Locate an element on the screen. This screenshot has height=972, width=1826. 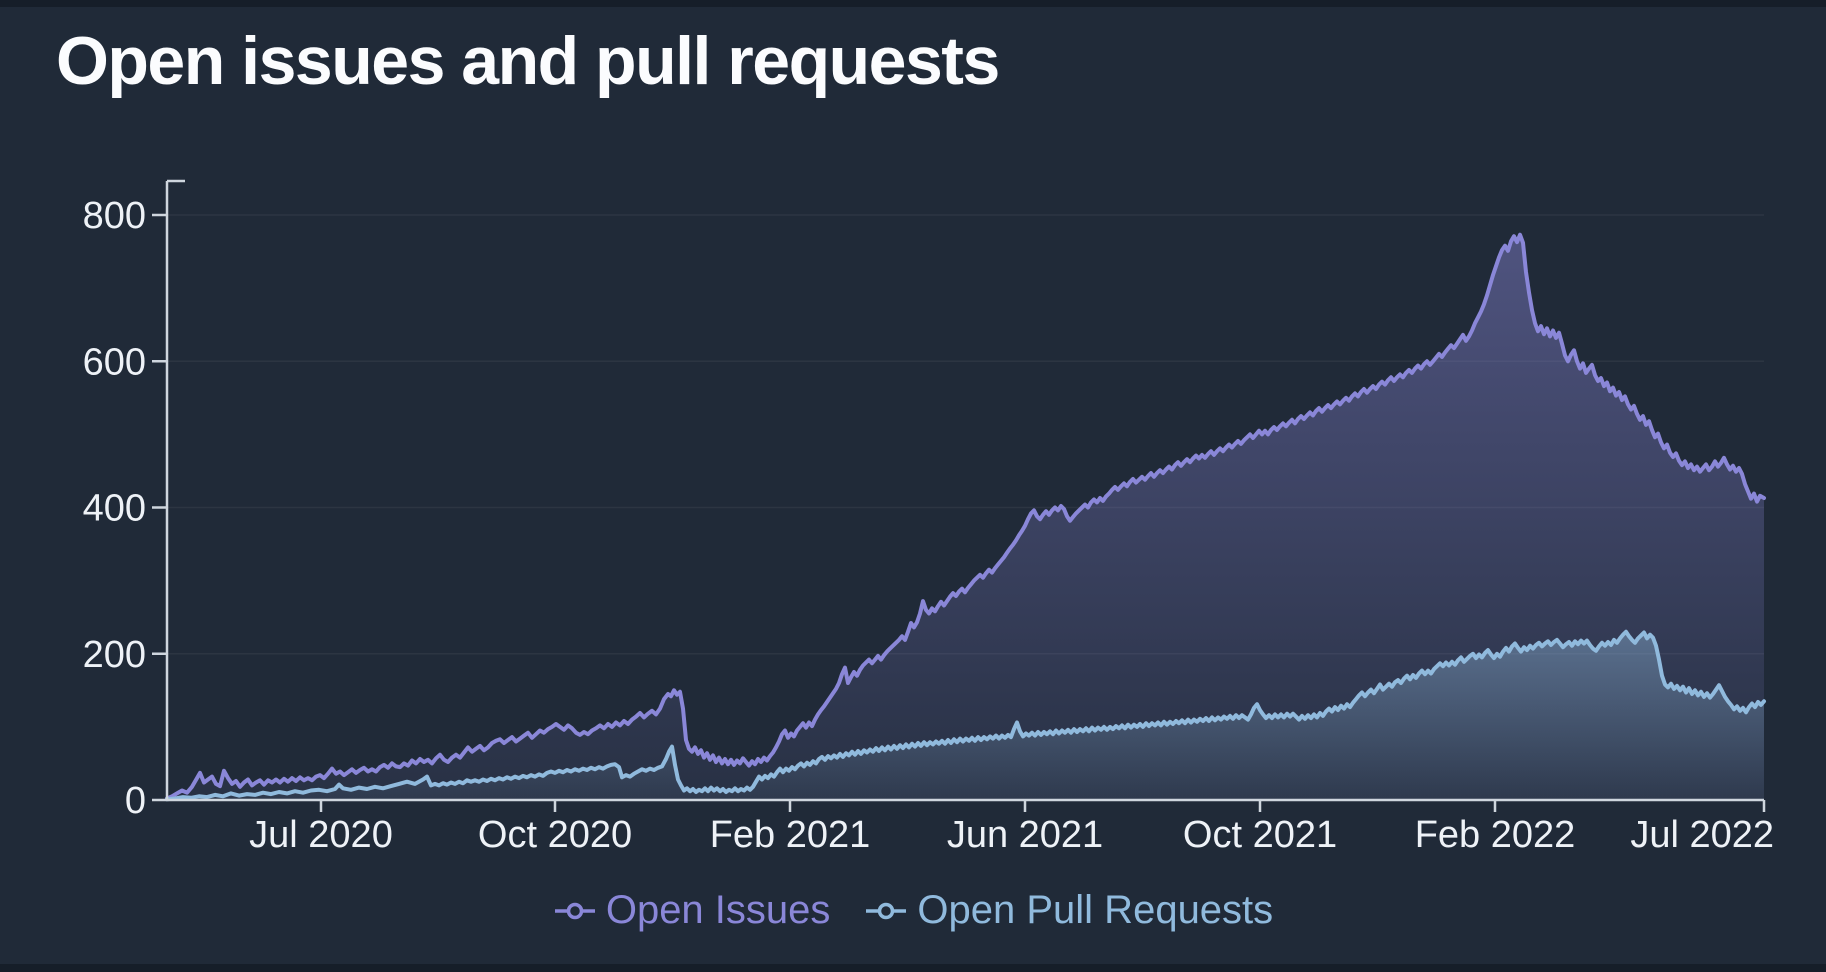
legend-label-open-issues: Open Issues is located at coordinates (718, 910).